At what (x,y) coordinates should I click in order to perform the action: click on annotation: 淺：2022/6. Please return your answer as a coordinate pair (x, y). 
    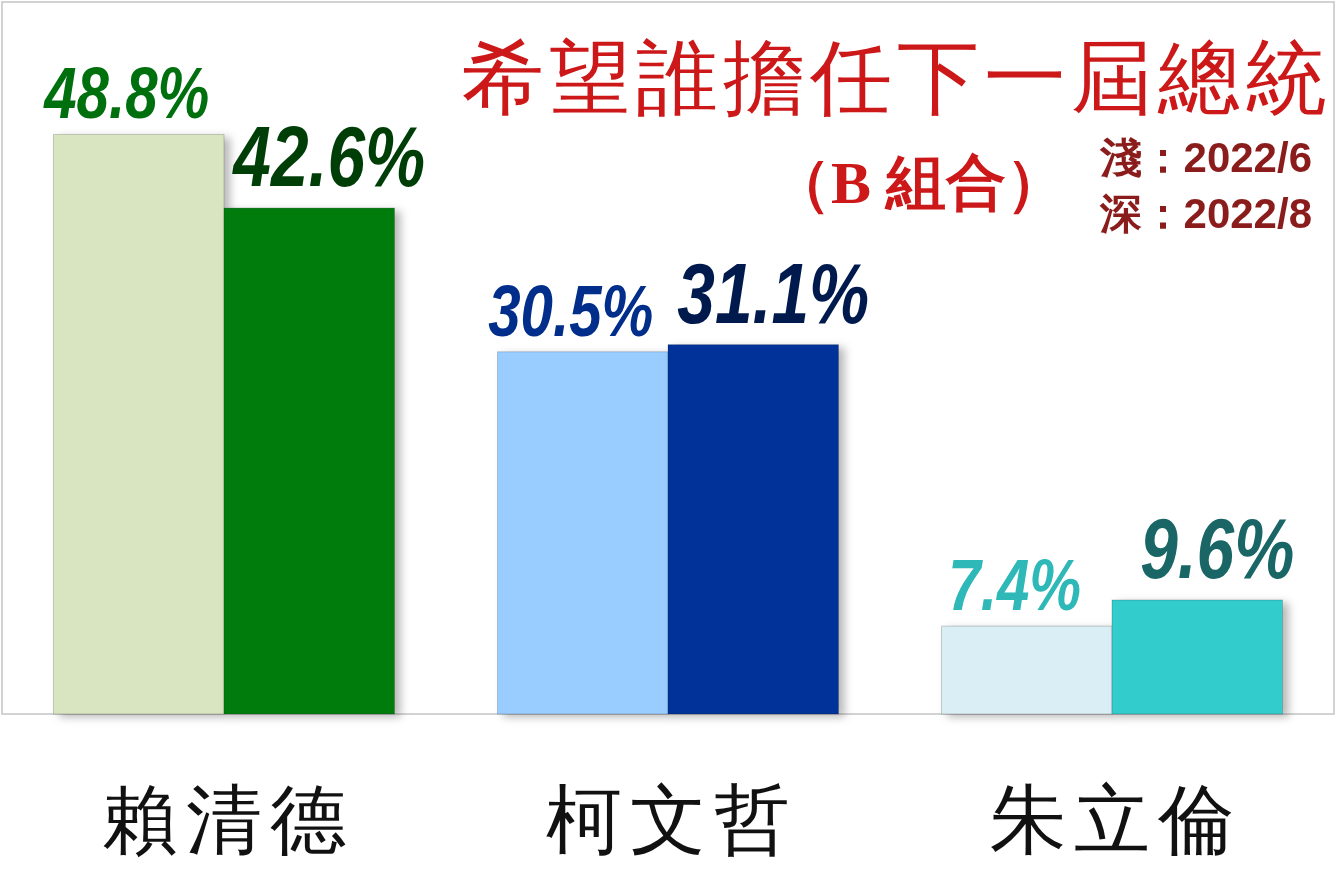
    Looking at the image, I should click on (1205, 157).